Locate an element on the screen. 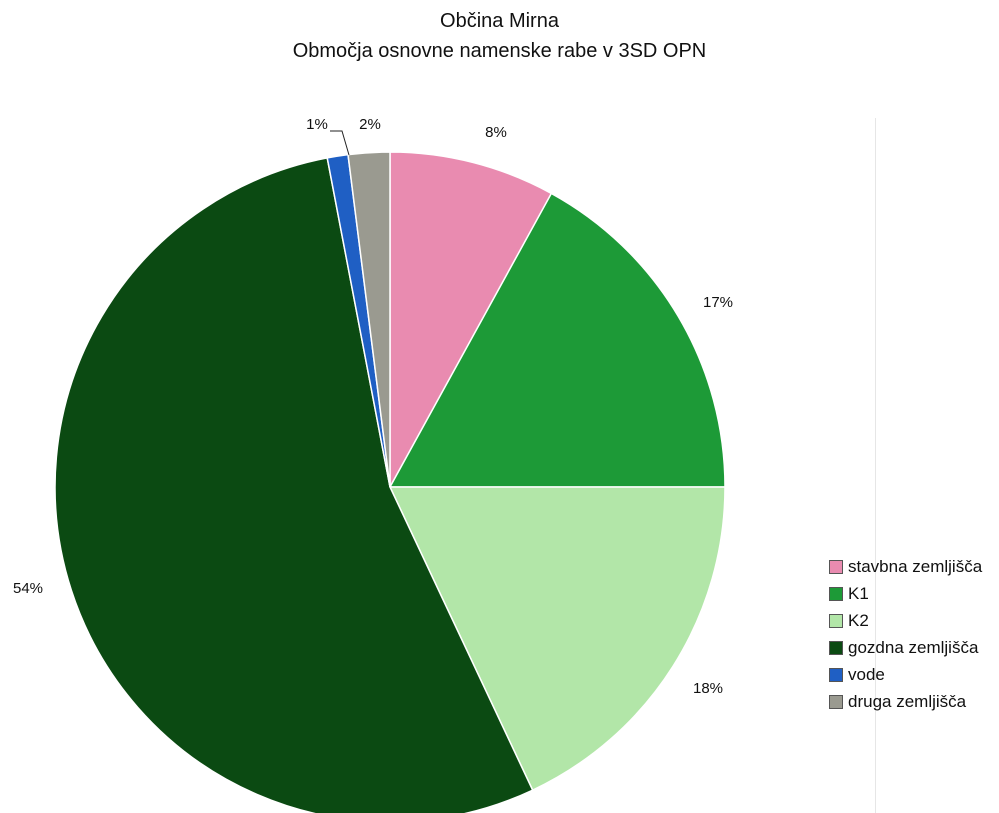  slice-percent-label: 1% is located at coordinates (317, 124).